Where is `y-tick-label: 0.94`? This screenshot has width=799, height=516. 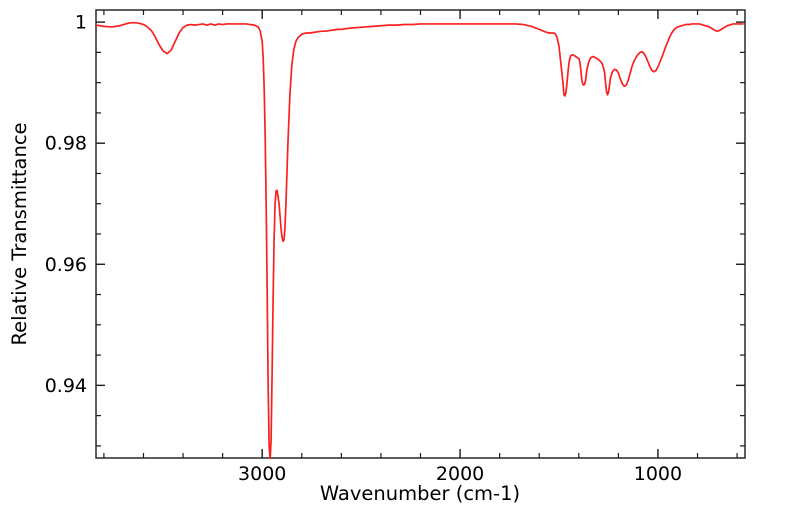
y-tick-label: 0.94 is located at coordinates (66, 386).